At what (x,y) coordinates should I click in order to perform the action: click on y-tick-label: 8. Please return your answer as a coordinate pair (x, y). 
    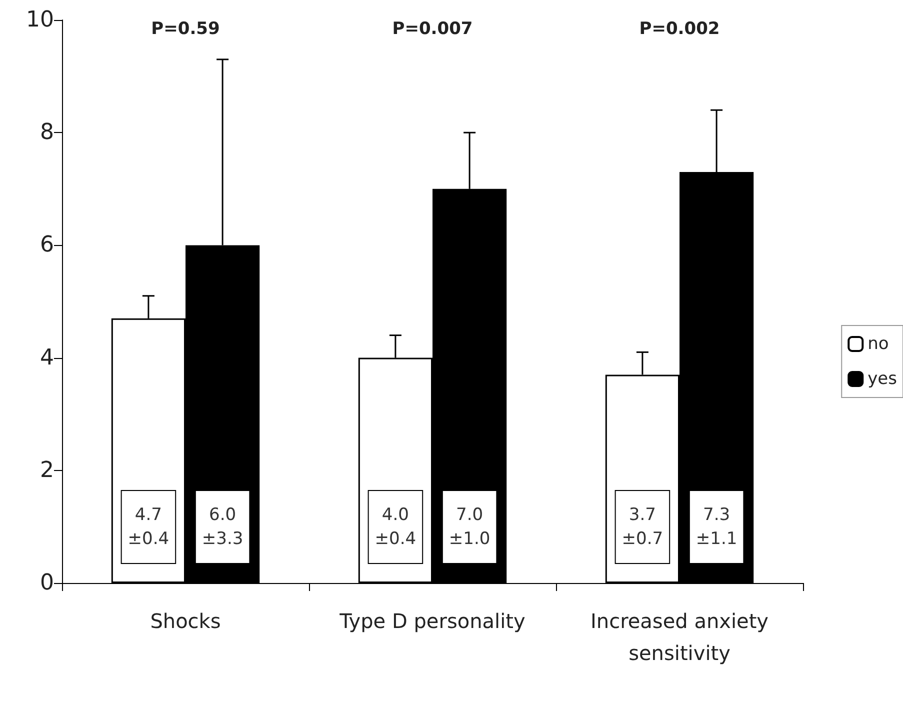
    Looking at the image, I should click on (47, 133).